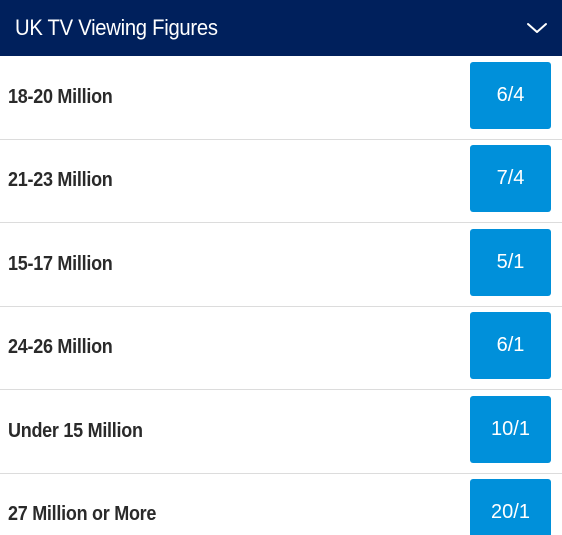 The height and width of the screenshot is (535, 562). Describe the element at coordinates (116, 27) in the screenshot. I see `market-title: UK TV Viewing Figures` at that location.